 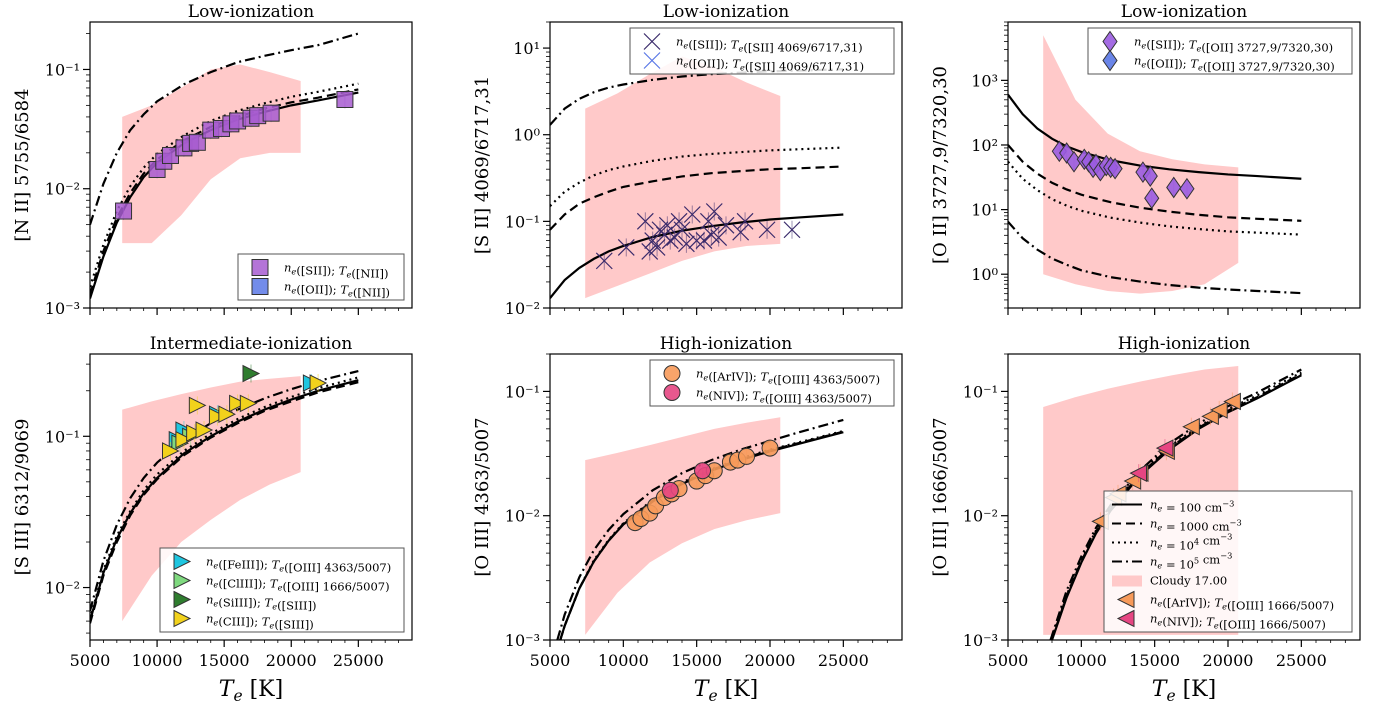 What do you see at coordinates (261, 603) in the screenshot?
I see `legend-label: ne(SiIII]); Te([SIII])` at bounding box center [261, 603].